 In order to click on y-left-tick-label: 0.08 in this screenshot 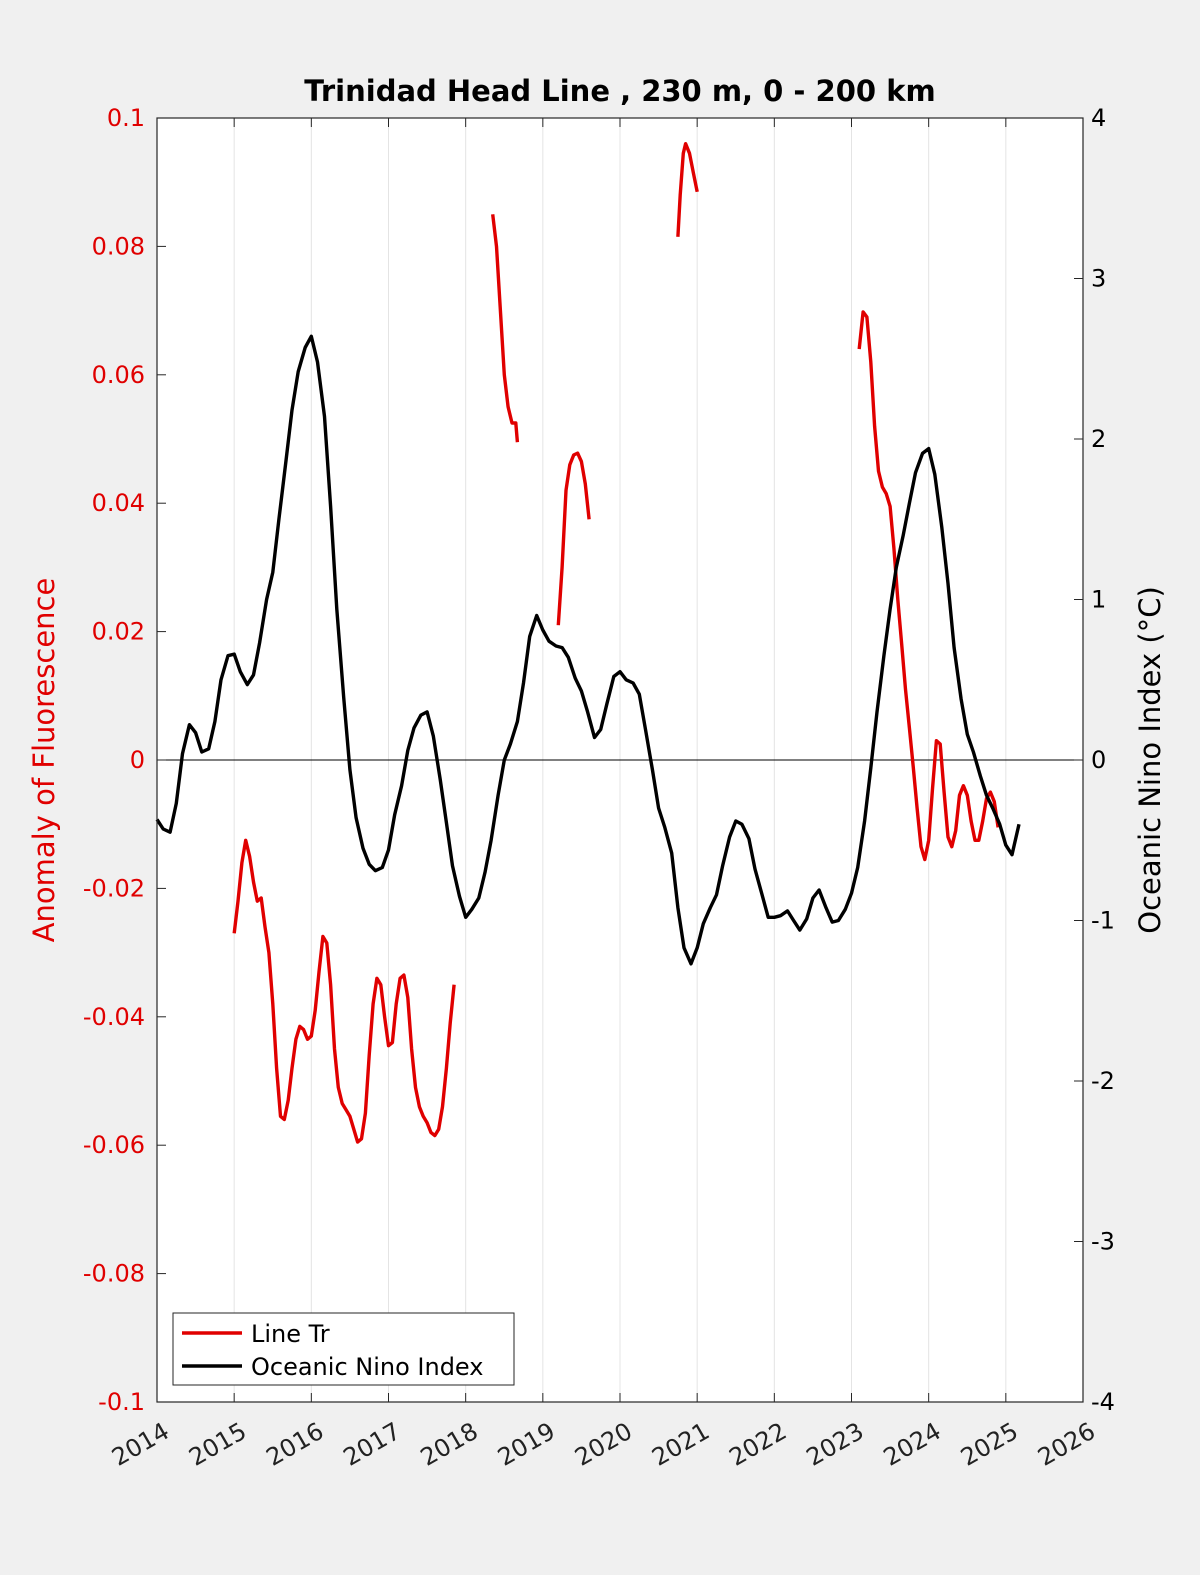, I will do `click(118, 246)`.